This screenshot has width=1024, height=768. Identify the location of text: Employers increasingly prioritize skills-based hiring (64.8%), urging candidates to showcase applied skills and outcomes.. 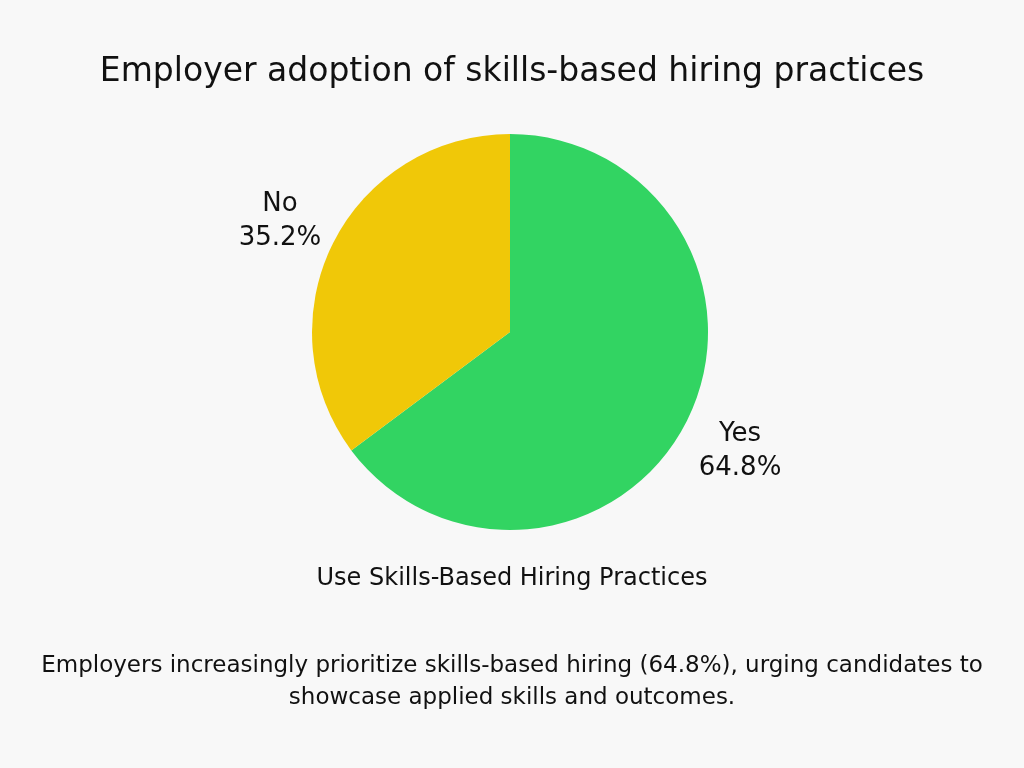
(512, 680).